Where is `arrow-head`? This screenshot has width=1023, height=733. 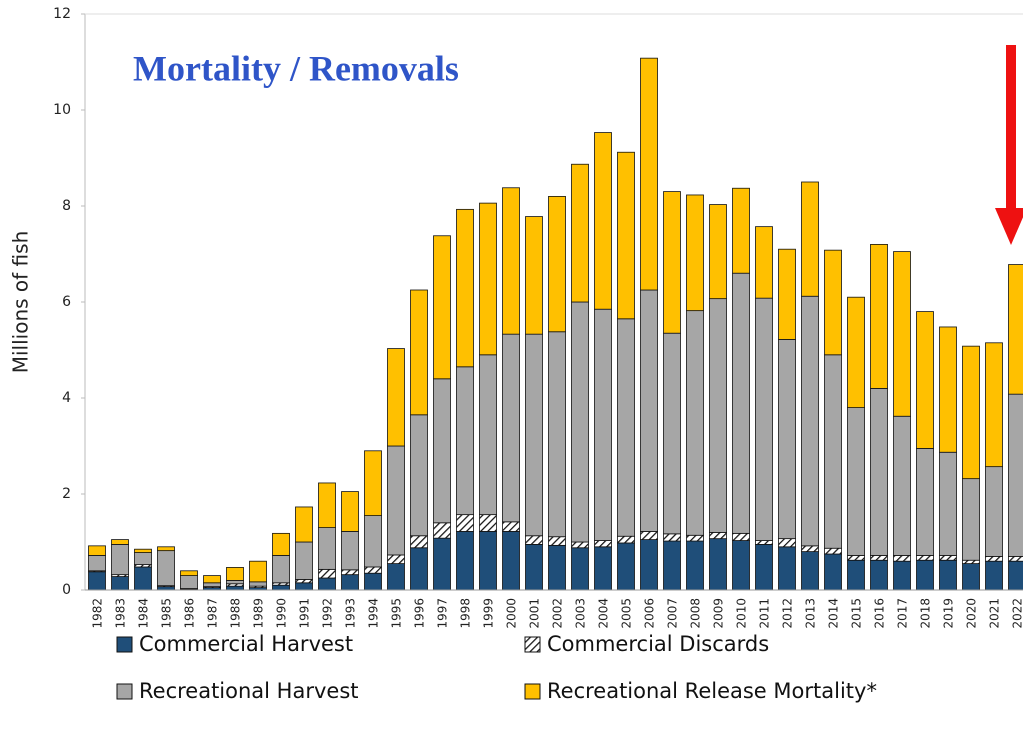 arrow-head is located at coordinates (1009, 226).